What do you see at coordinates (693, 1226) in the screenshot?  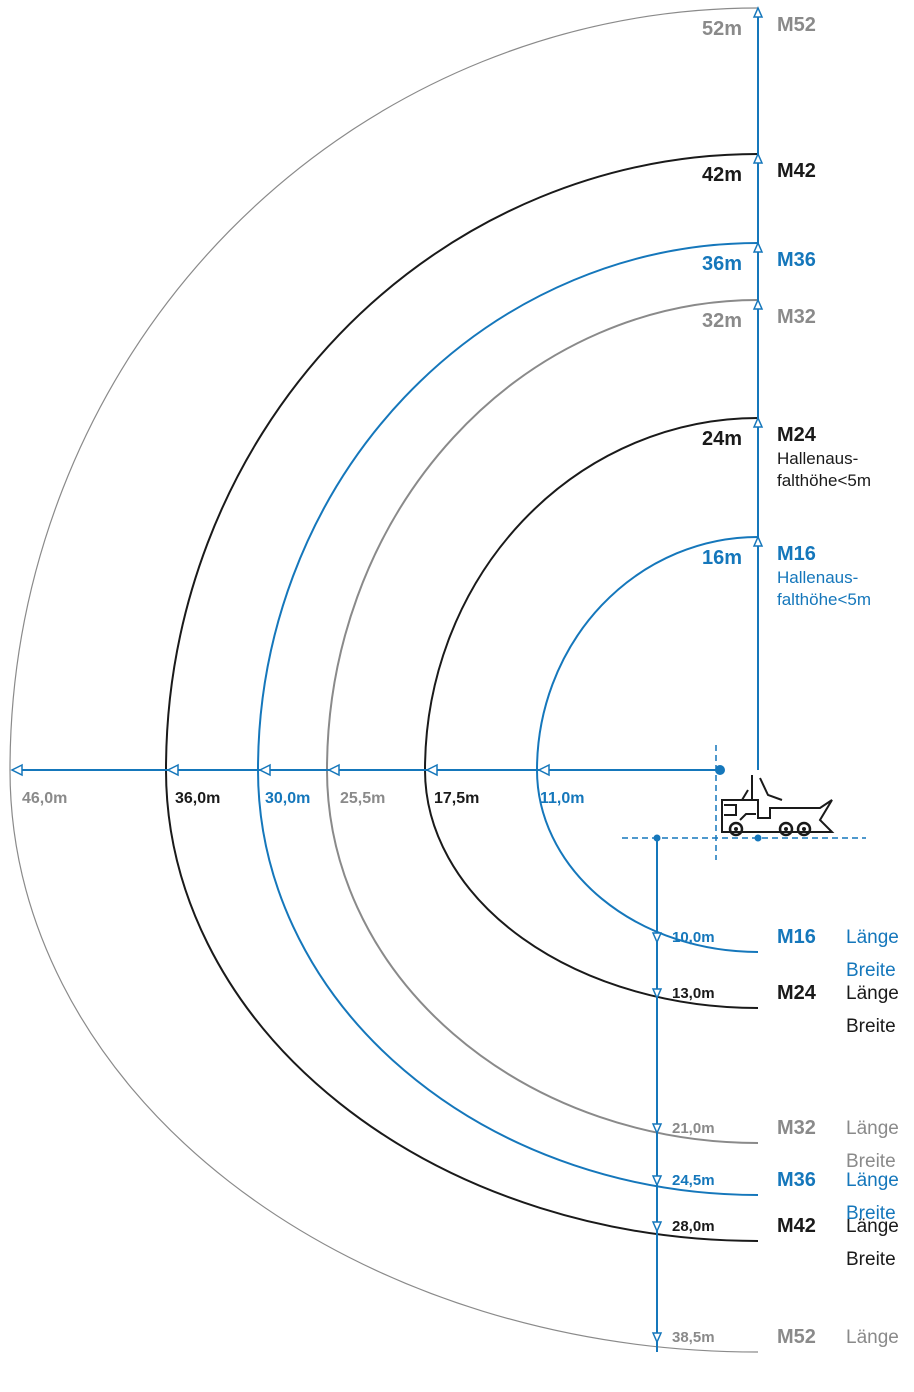 I see `depth-label-m42: 28,0m` at bounding box center [693, 1226].